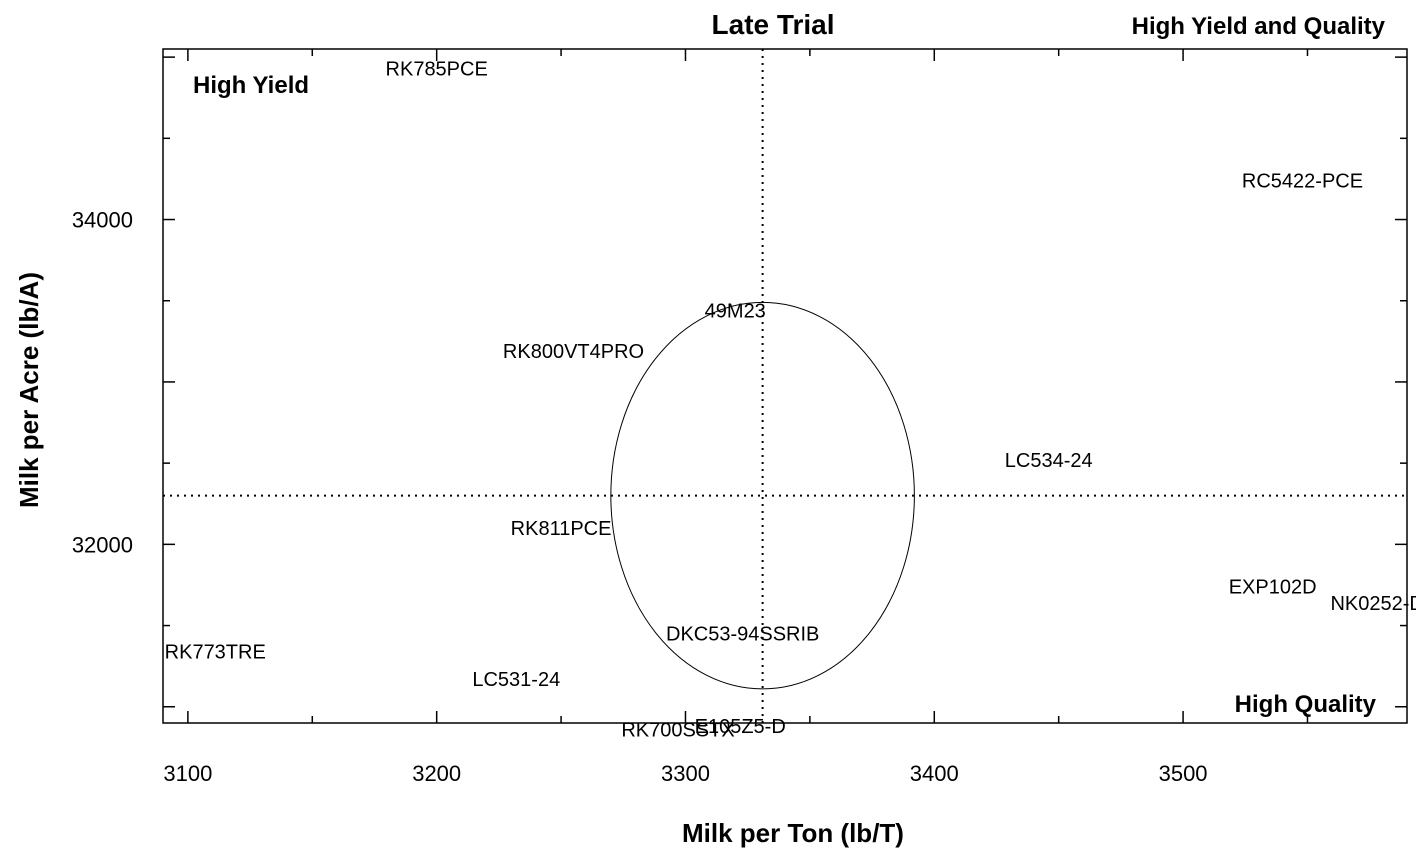 This screenshot has height=848, width=1416. I want to click on confidence-ellipse, so click(762, 495).